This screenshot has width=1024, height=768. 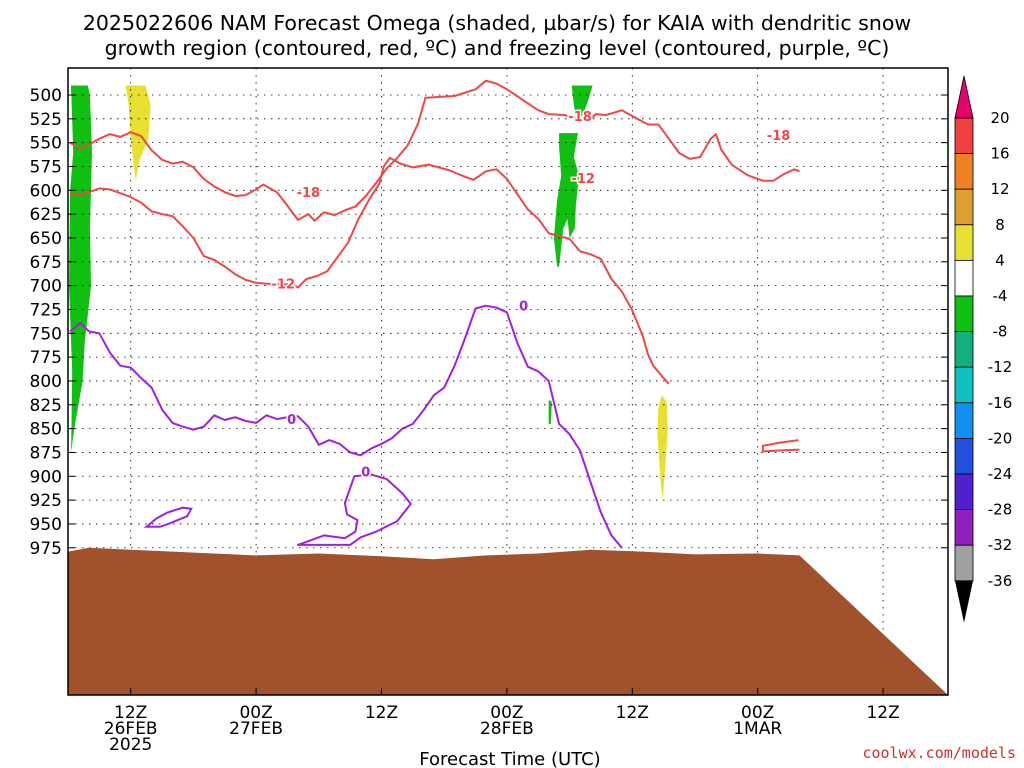 I want to click on y-tick-label-800: 800, so click(x=46, y=382).